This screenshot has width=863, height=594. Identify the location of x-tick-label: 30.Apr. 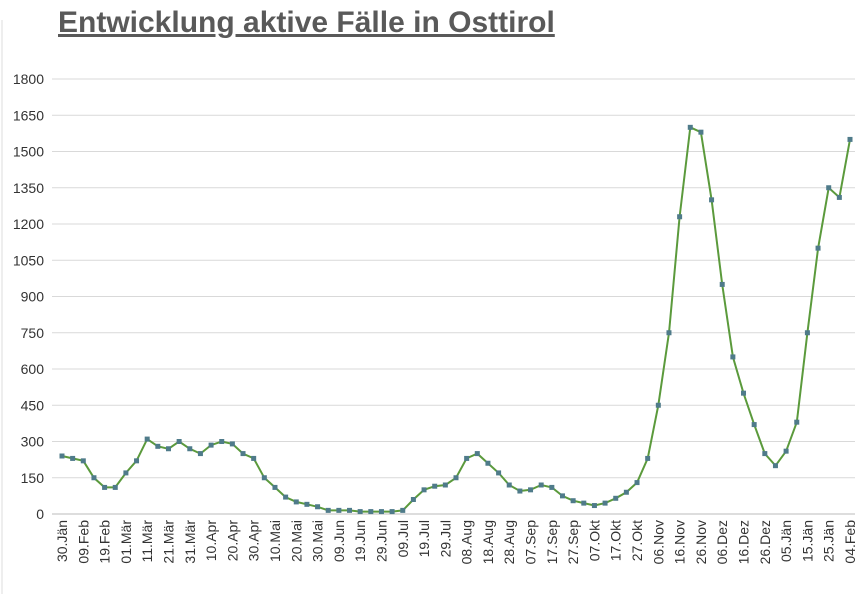
(254, 541).